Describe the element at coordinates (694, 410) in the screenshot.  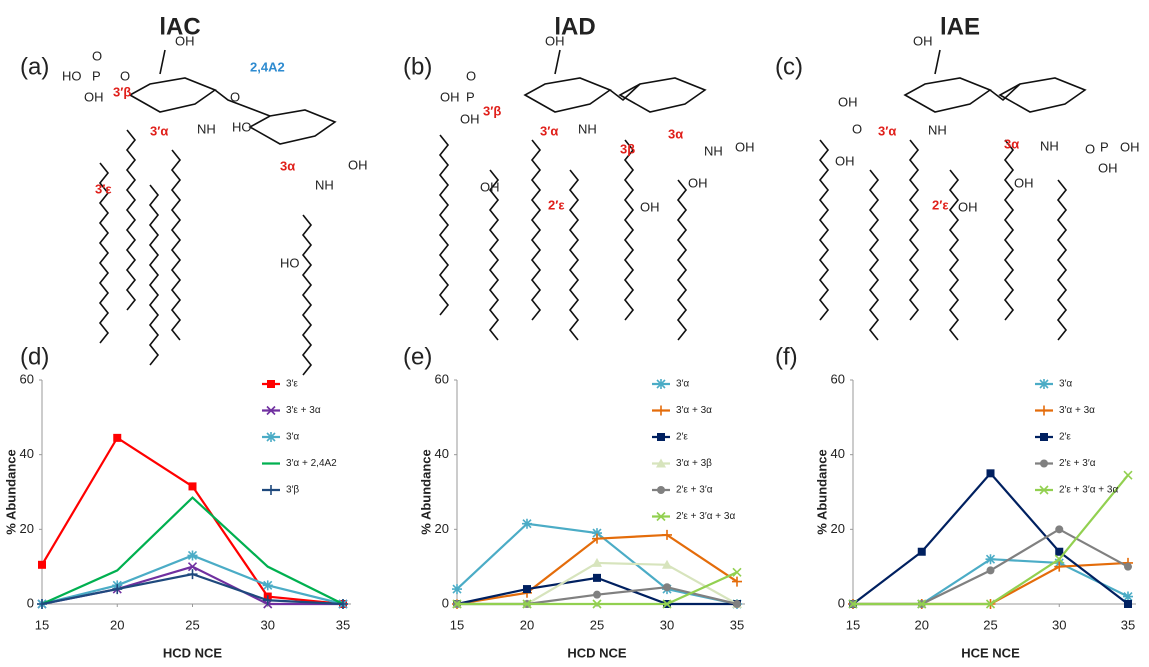
I see `legend-label: 3′α + 3α` at that location.